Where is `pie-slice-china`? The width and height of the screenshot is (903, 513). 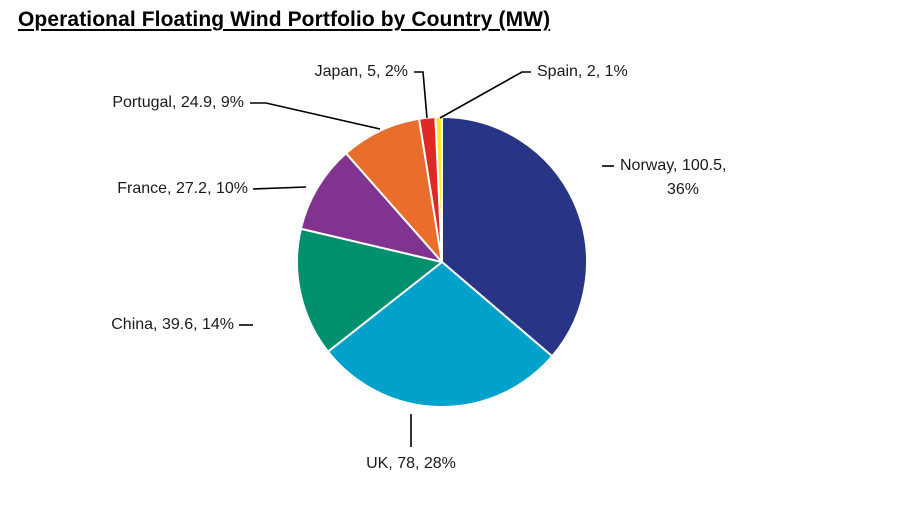 pie-slice-china is located at coordinates (369, 290).